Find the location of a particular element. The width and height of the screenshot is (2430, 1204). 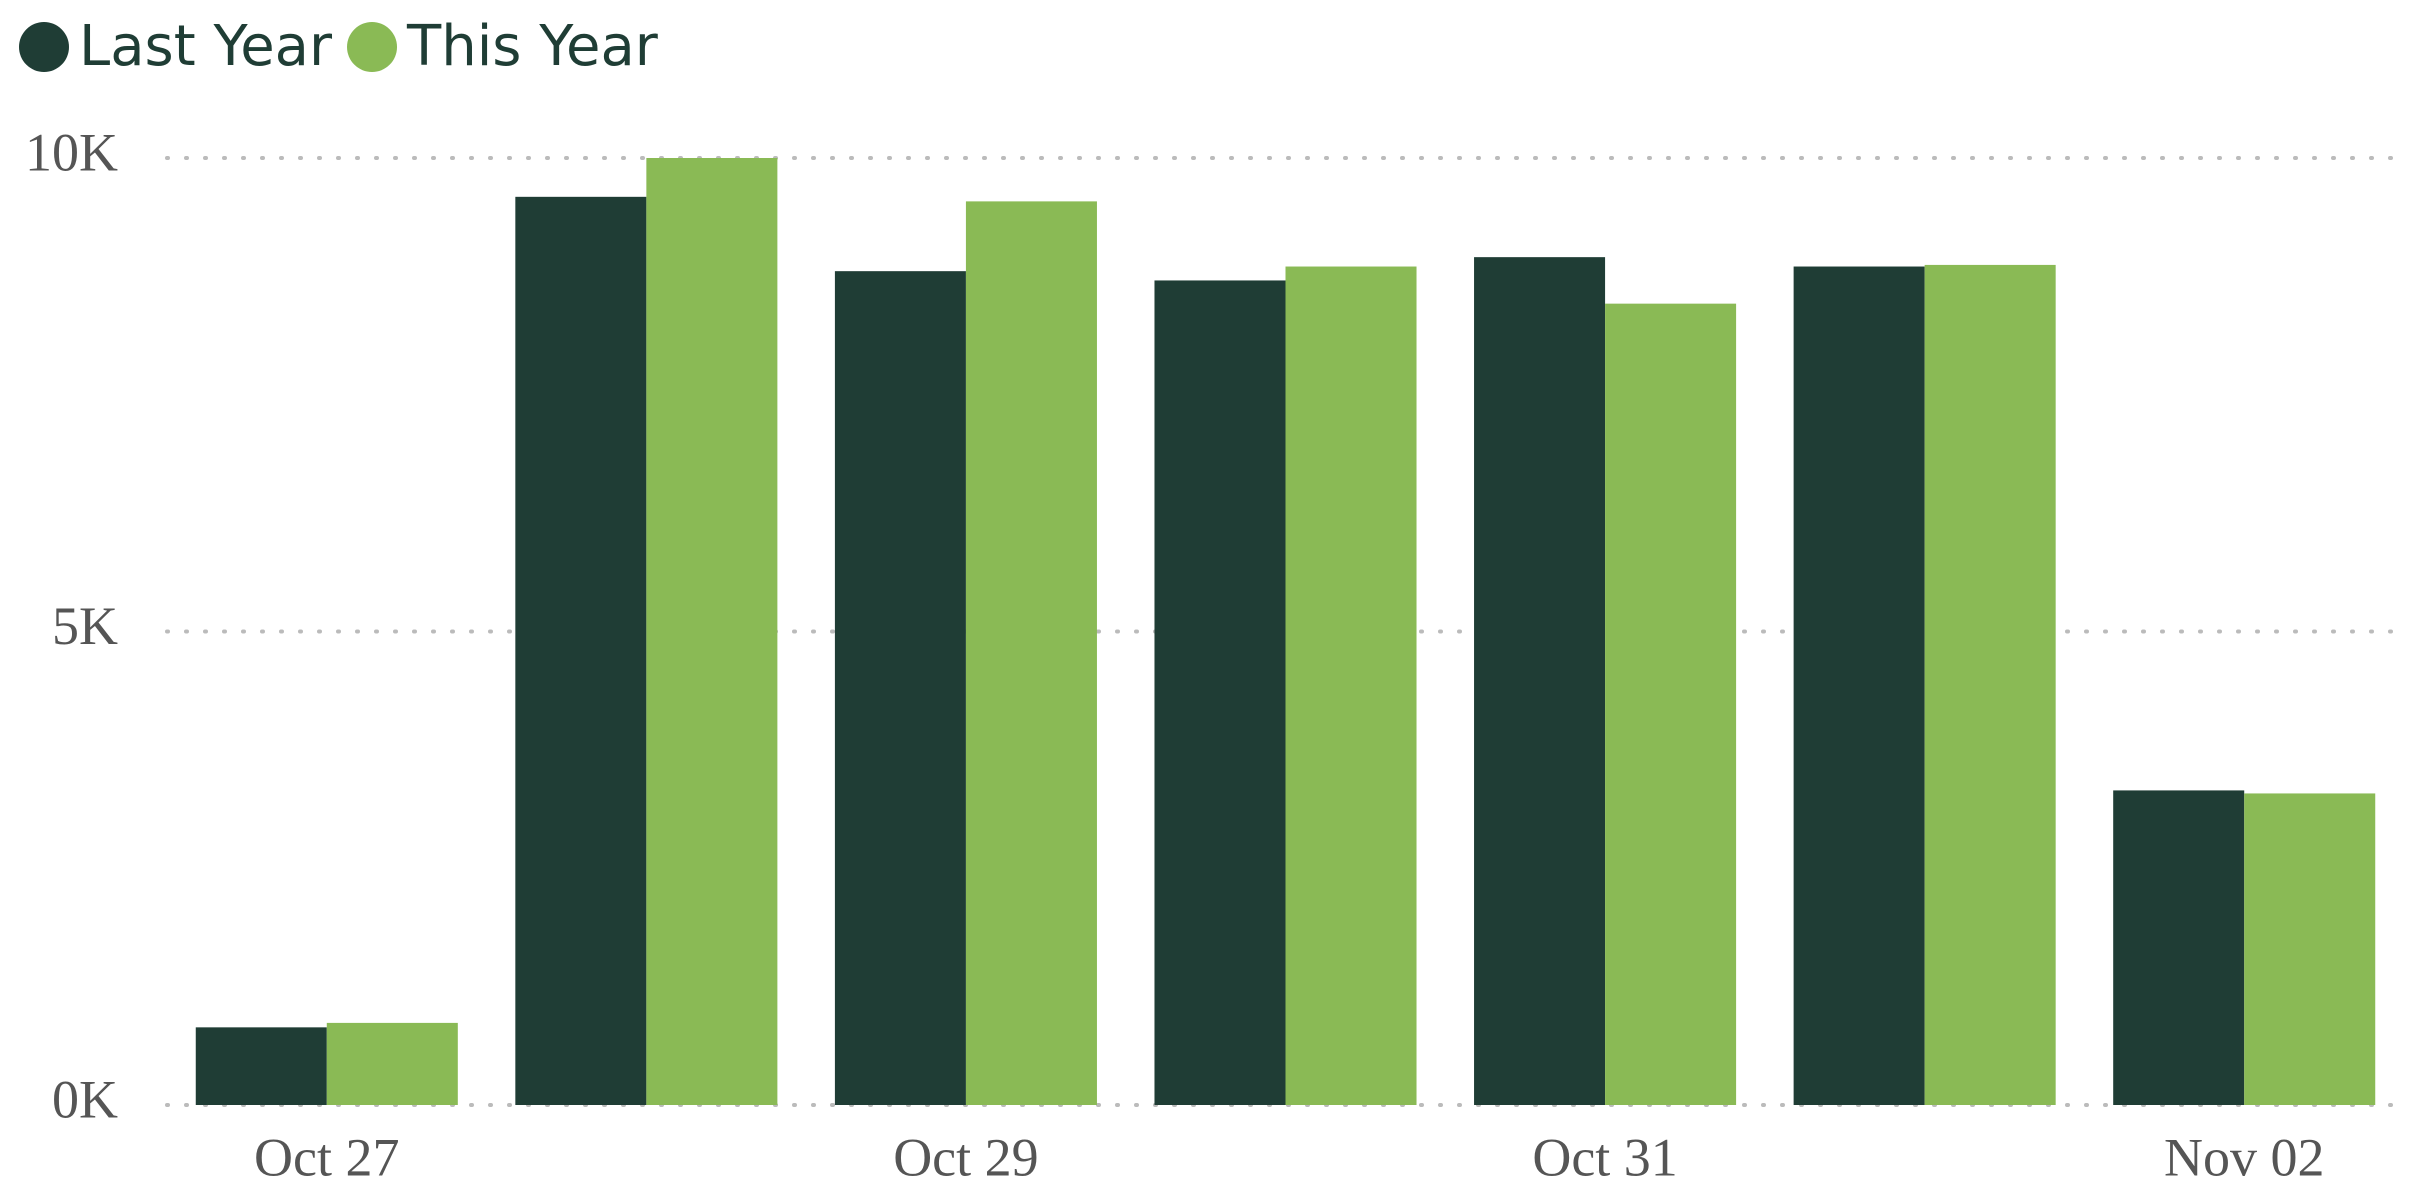

legend-label: This Year is located at coordinates (532, 46).